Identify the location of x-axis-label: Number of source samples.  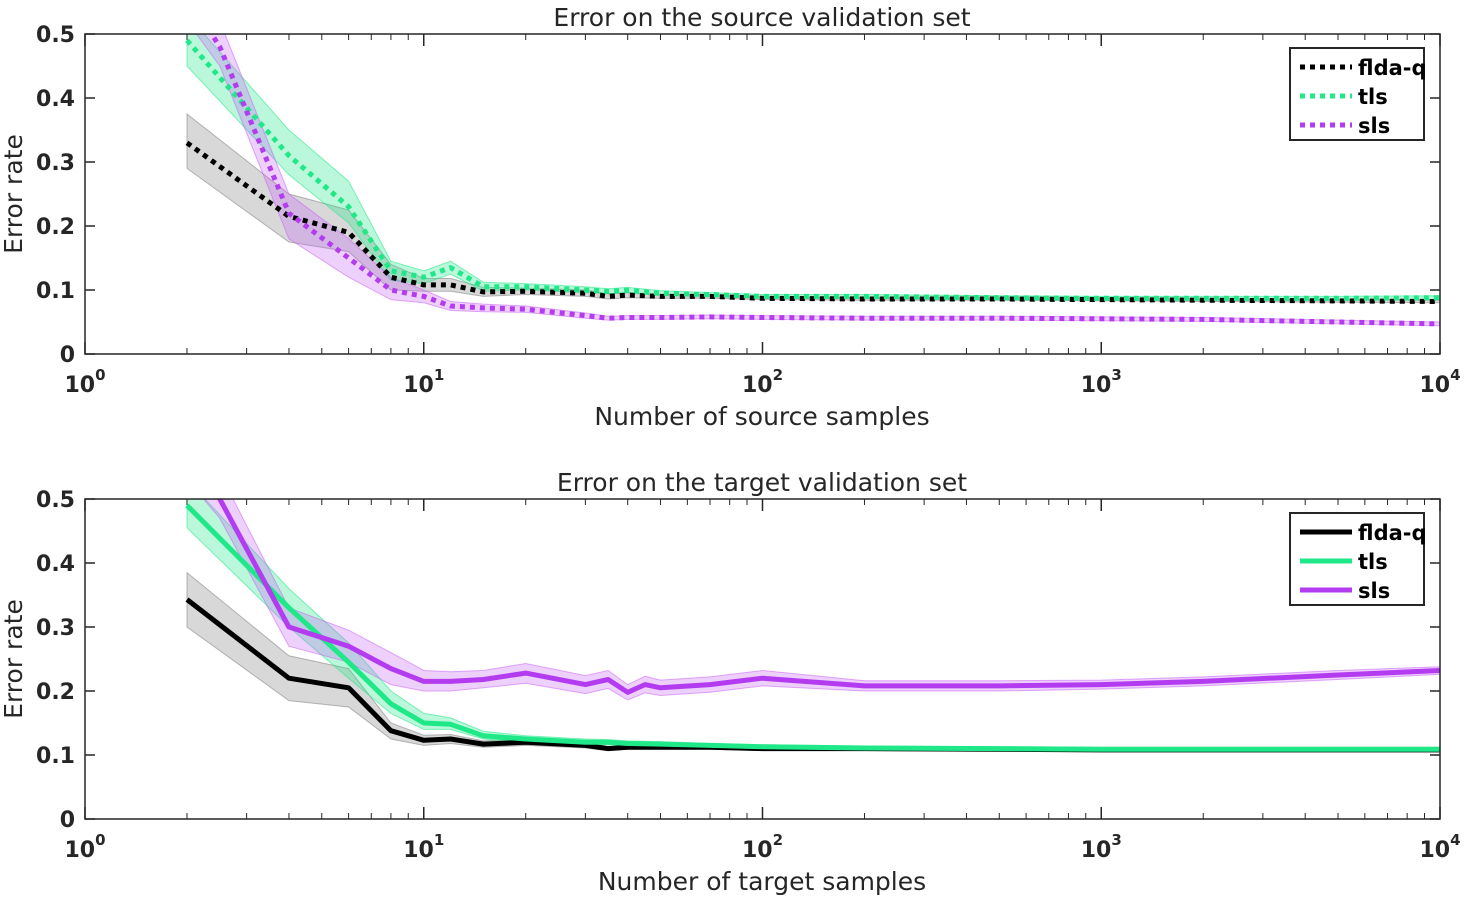
(761, 416).